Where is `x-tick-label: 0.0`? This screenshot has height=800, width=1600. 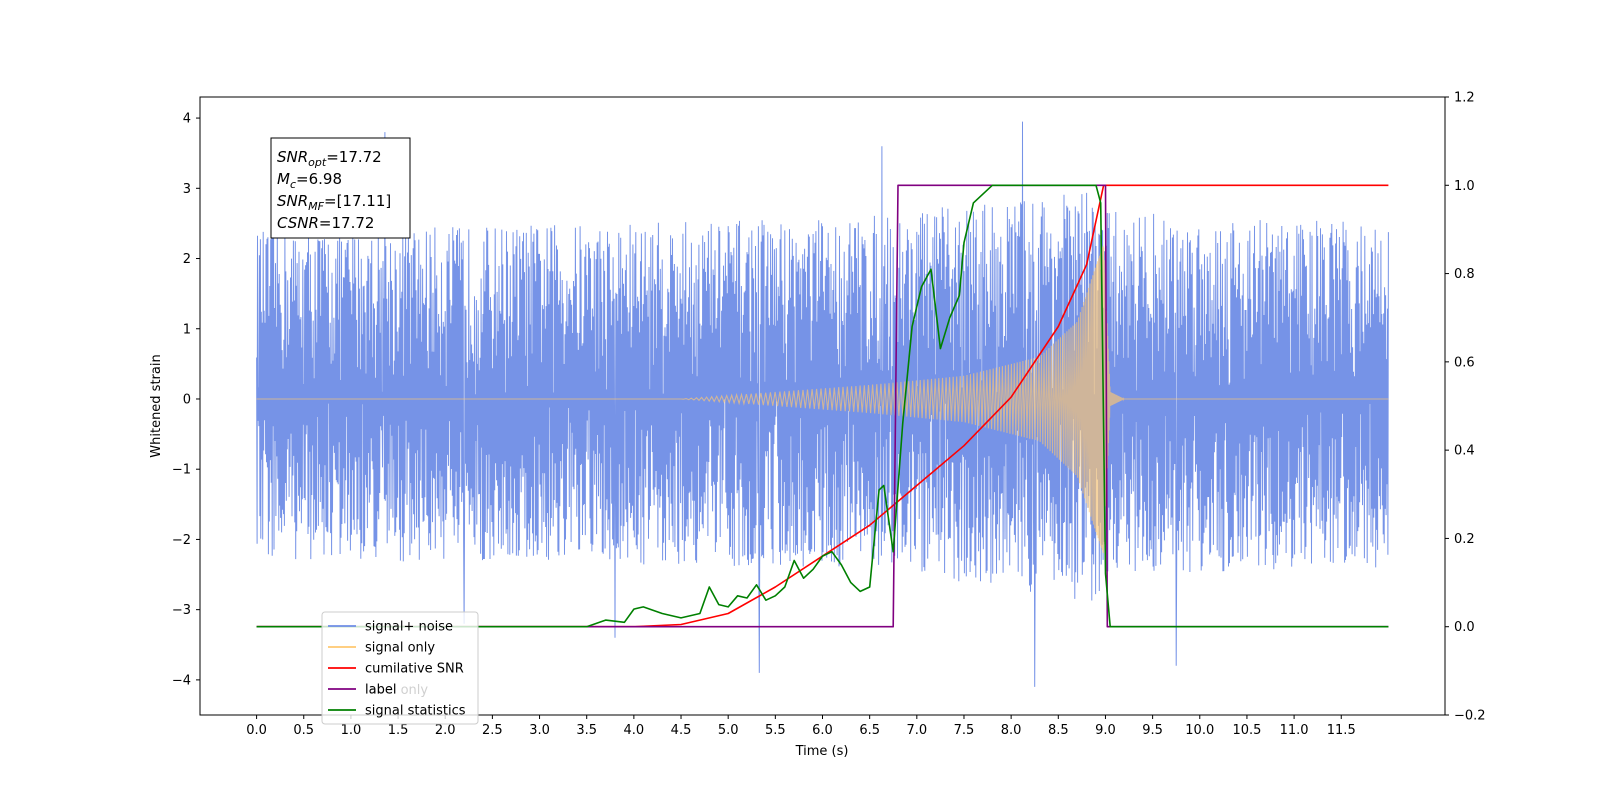 x-tick-label: 0.0 is located at coordinates (256, 730).